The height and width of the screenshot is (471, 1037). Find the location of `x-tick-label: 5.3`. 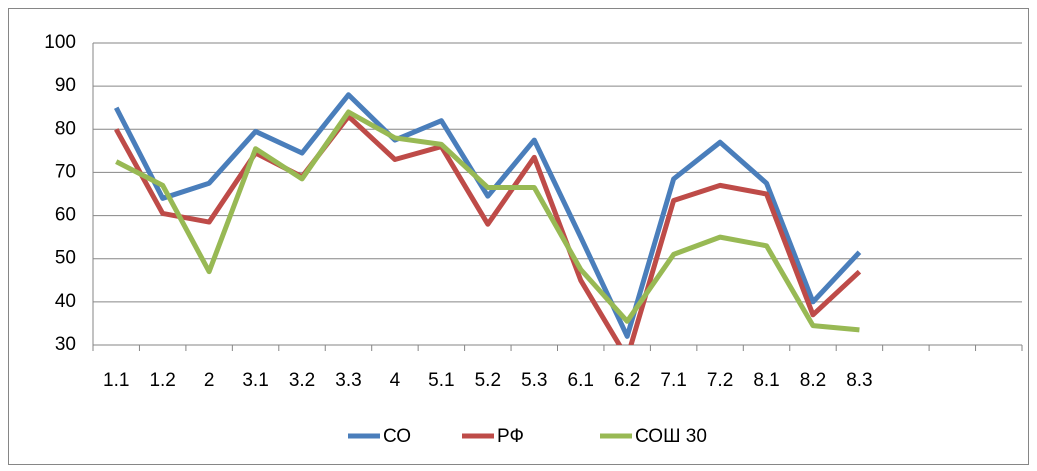

x-tick-label: 5.3 is located at coordinates (534, 380).